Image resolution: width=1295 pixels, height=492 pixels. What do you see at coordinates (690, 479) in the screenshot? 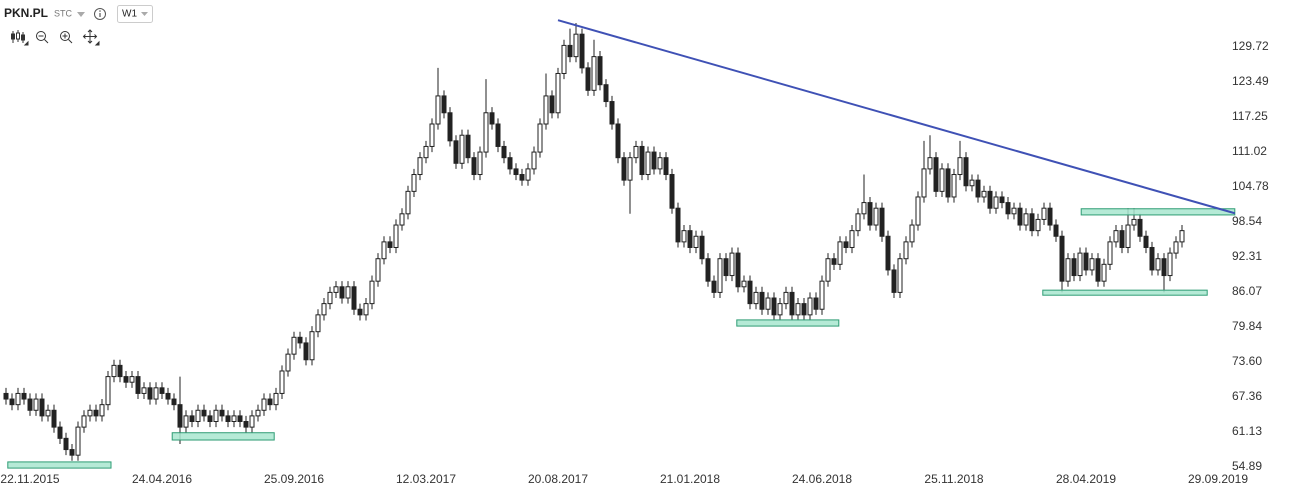
I see `x-tick-label: 21.01.2018` at bounding box center [690, 479].